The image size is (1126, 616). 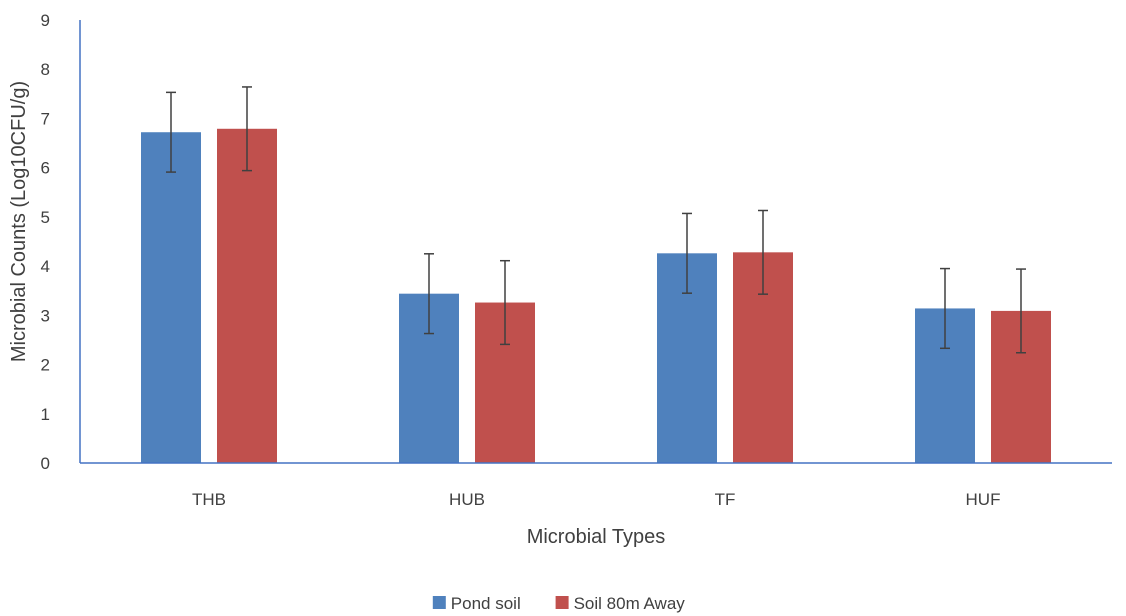 What do you see at coordinates (45, 266) in the screenshot?
I see `y-tick-label: 4` at bounding box center [45, 266].